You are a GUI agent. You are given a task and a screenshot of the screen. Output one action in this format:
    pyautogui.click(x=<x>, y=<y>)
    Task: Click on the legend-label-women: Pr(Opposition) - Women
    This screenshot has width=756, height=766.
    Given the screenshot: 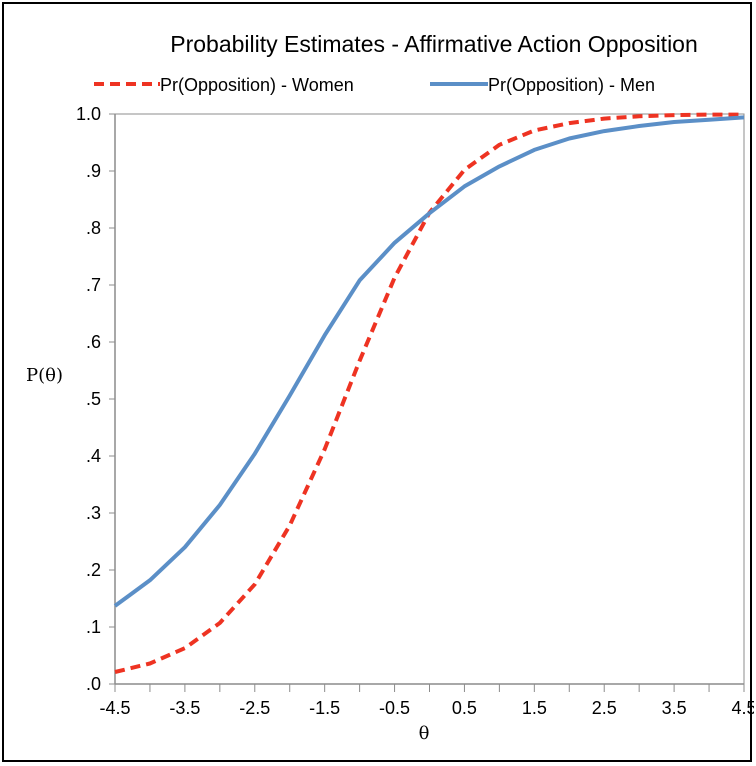 What is the action you would take?
    pyautogui.click(x=257, y=85)
    